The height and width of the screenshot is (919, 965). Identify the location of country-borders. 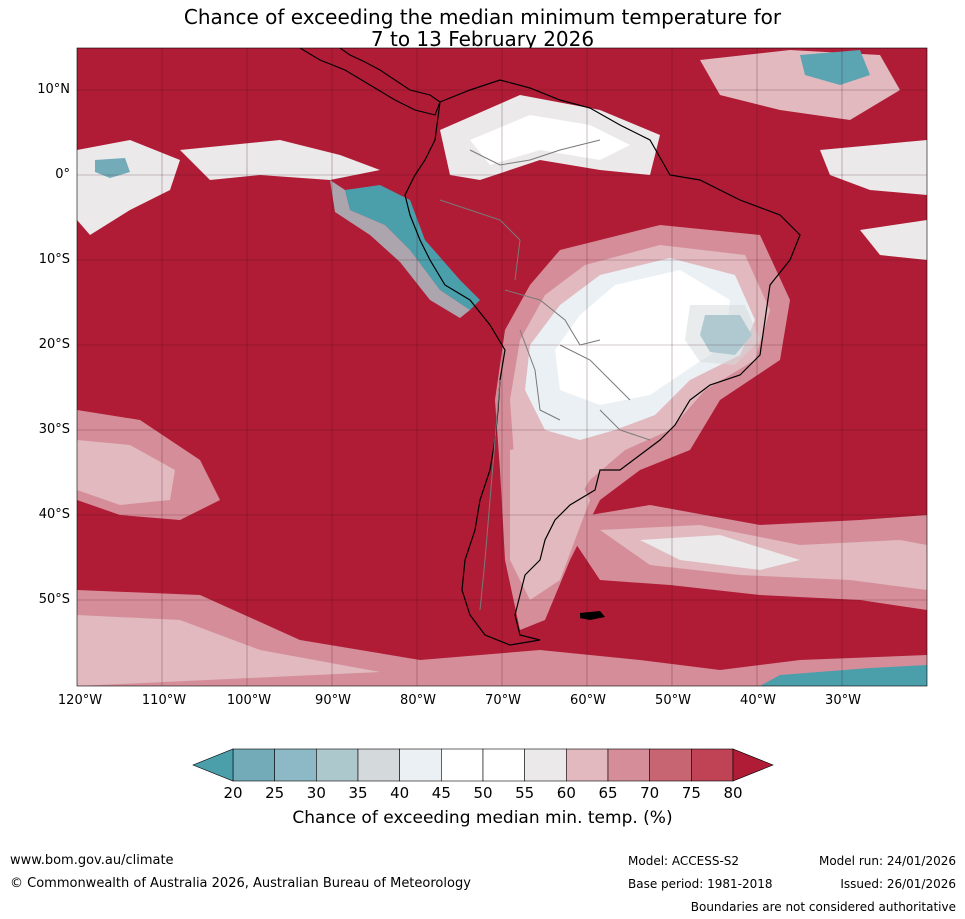
(545, 375).